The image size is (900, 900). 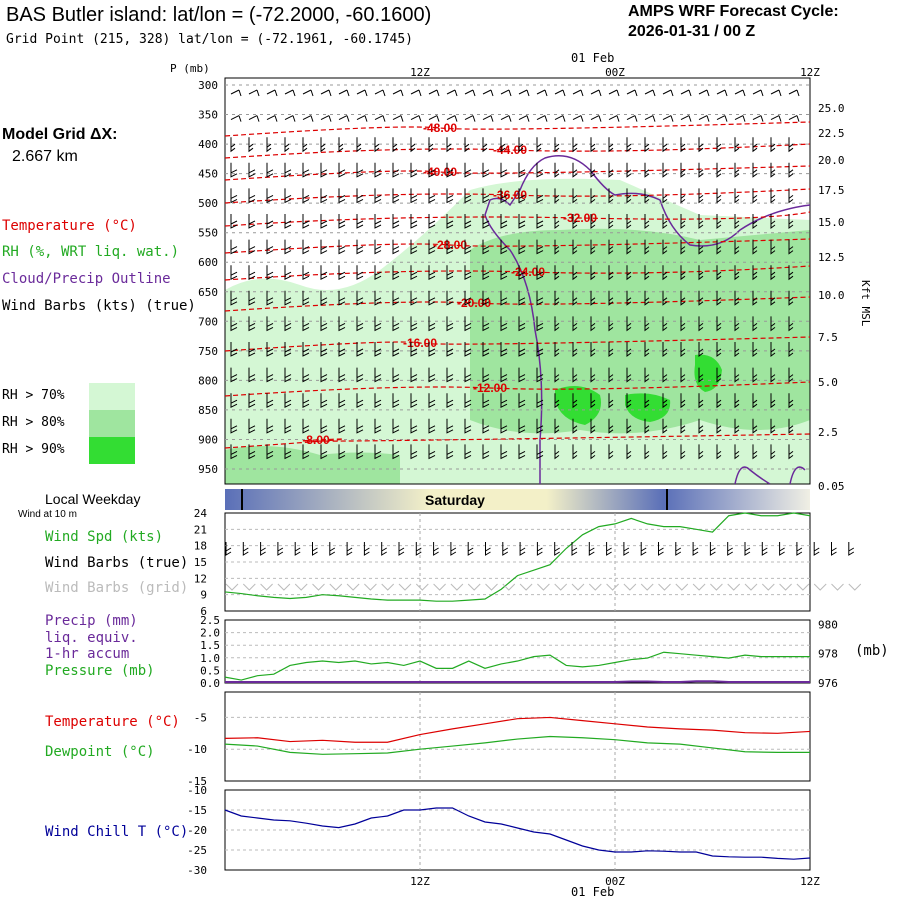 What do you see at coordinates (197, 749) in the screenshot?
I see `temperature-tick: -10` at bounding box center [197, 749].